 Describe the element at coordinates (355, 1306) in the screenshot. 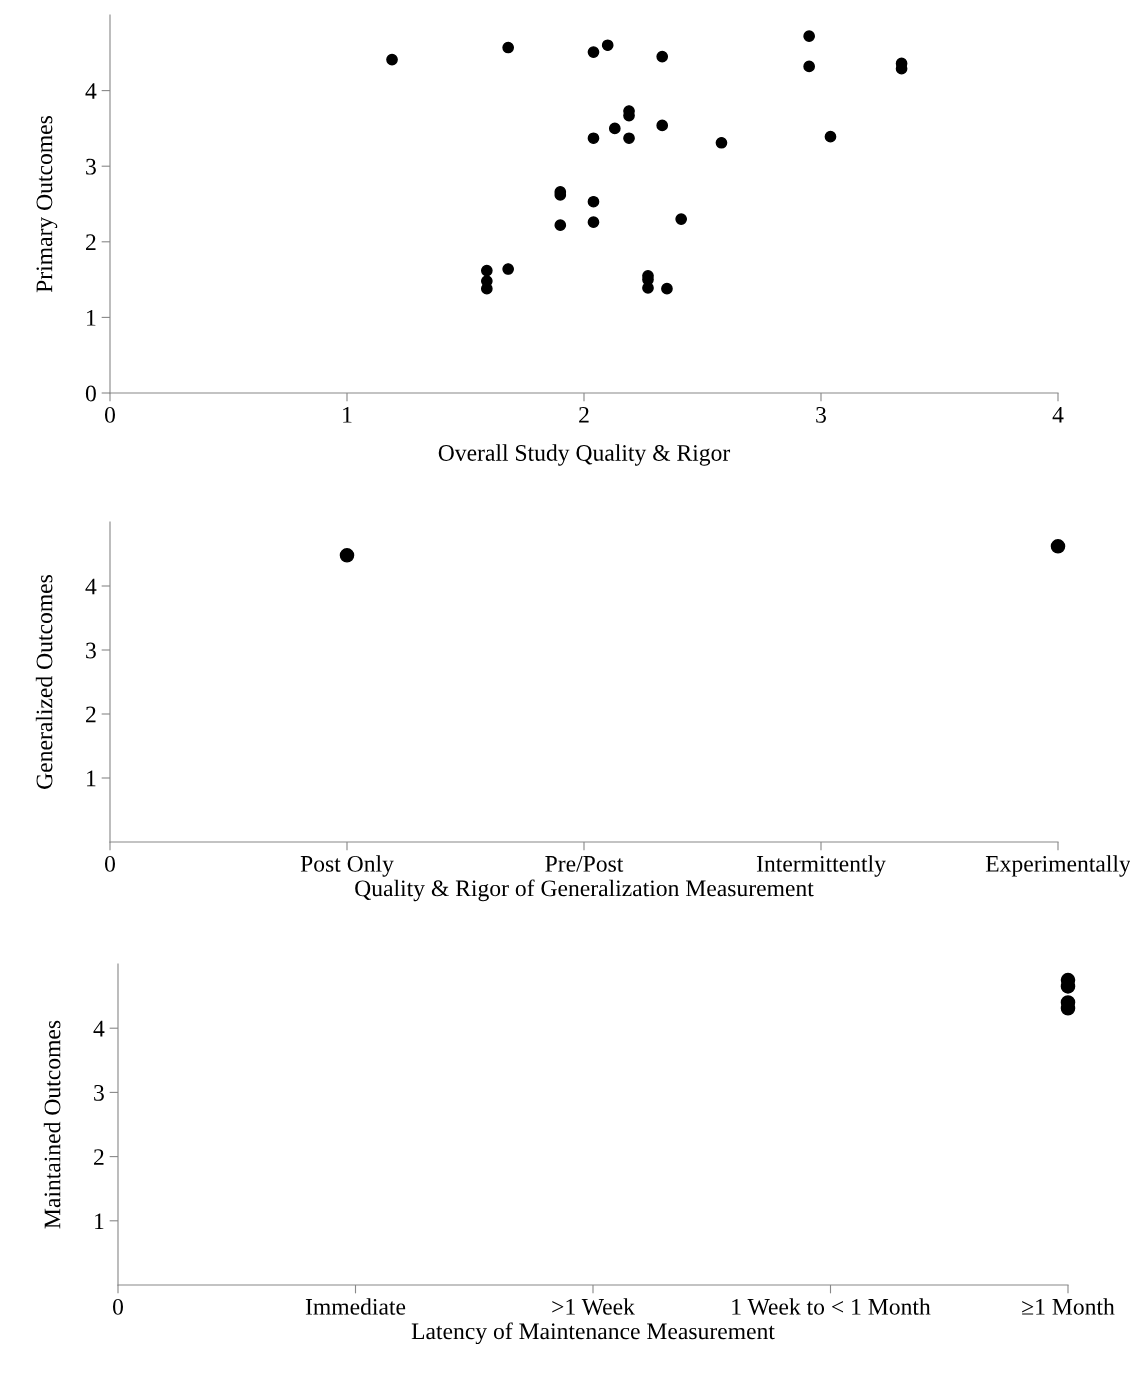

I see `x-tick-label: Immediate` at that location.